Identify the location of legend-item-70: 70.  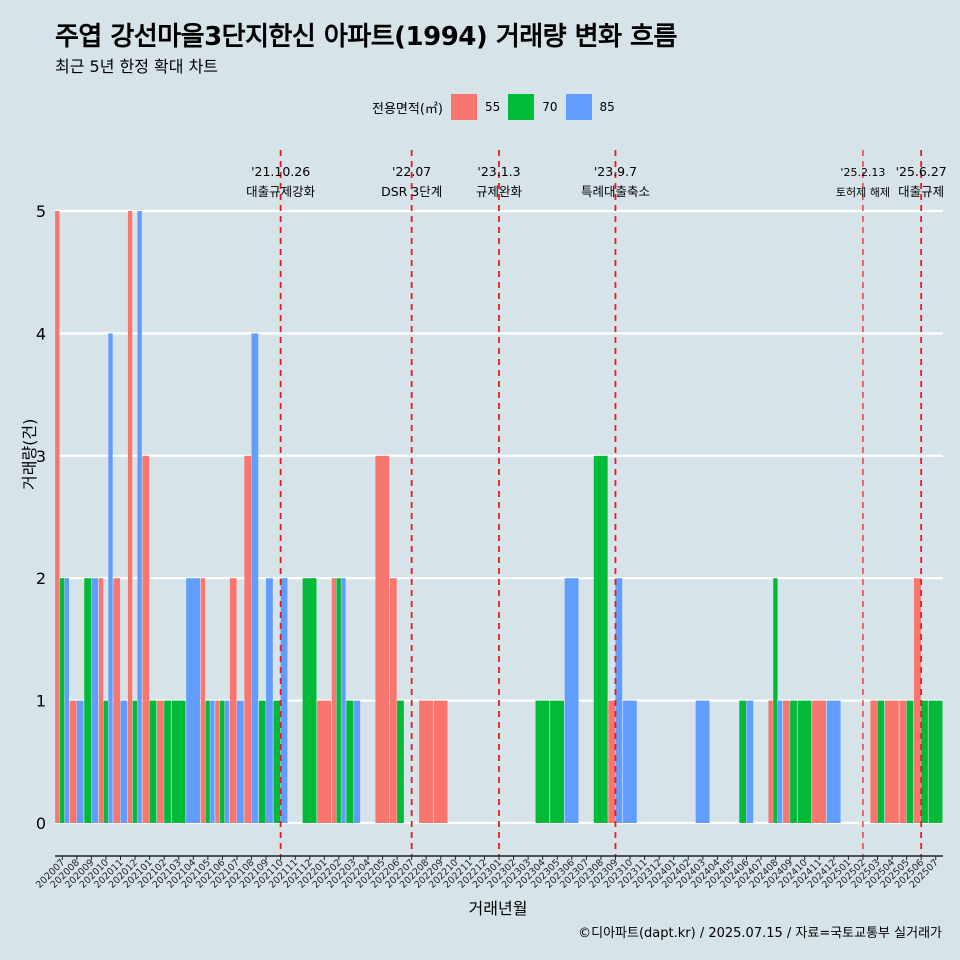
(533, 107).